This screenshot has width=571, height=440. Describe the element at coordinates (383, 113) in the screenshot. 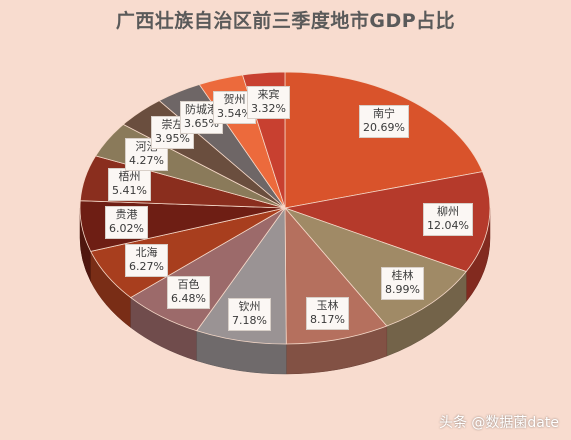

I see `slice-label-name: 南宁` at that location.